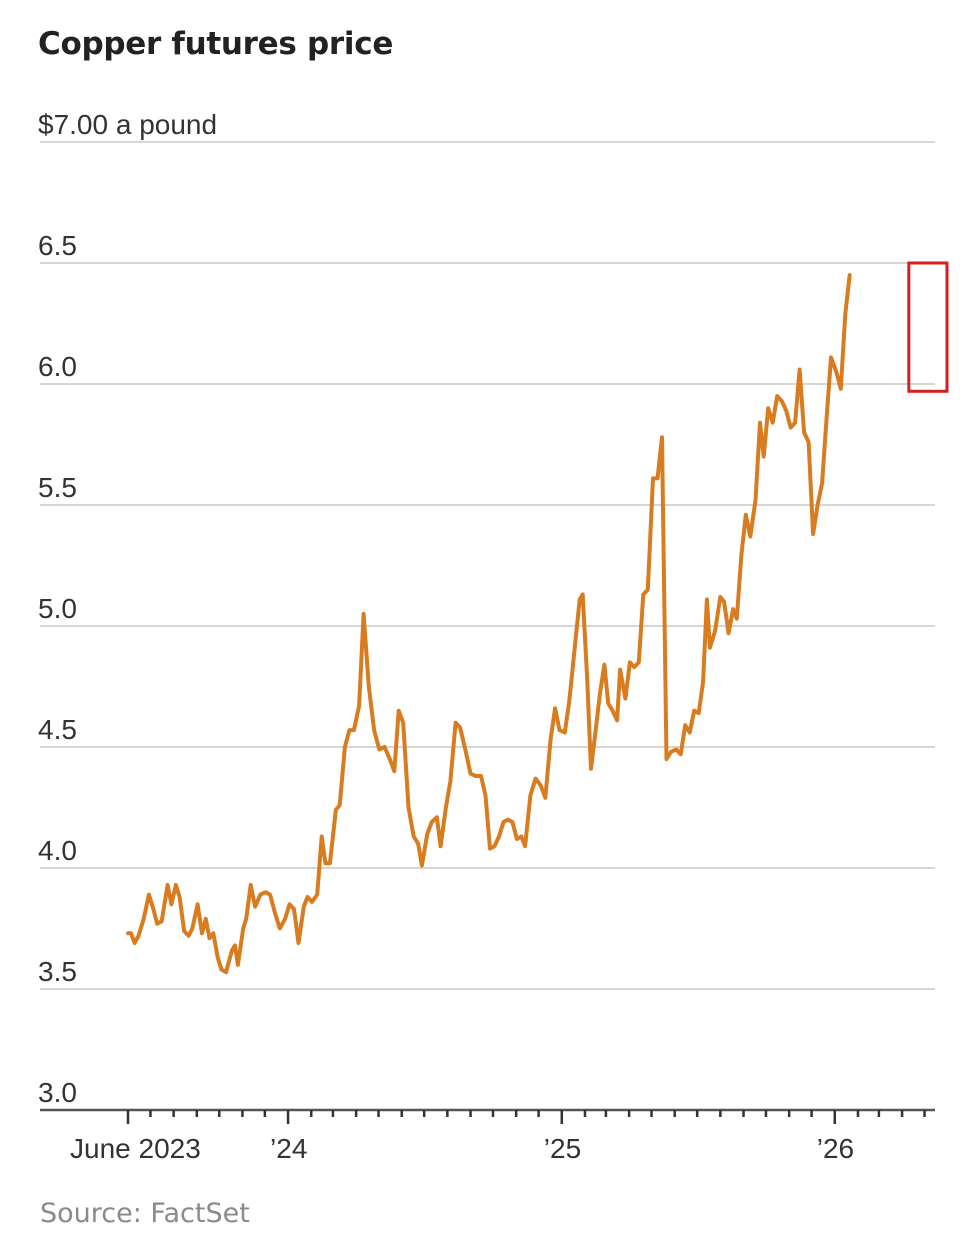 The width and height of the screenshot is (974, 1257). Describe the element at coordinates (57, 971) in the screenshot. I see `y-tick-label: 3.5` at that location.